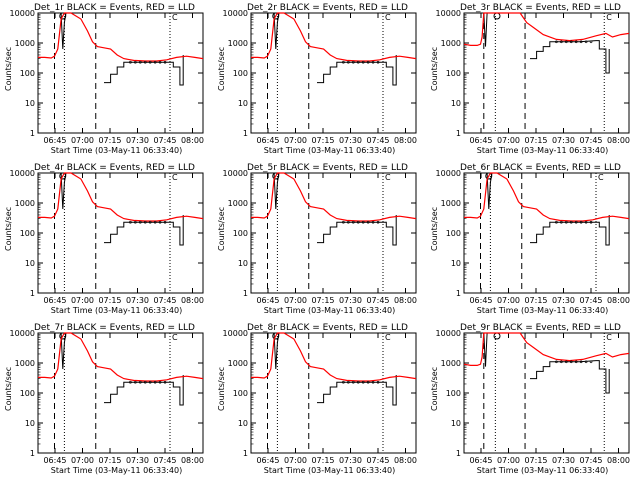  Describe the element at coordinates (540, 8) in the screenshot. I see `panel-title: Det_3r BLACK = Events, RED = LLD` at that location.